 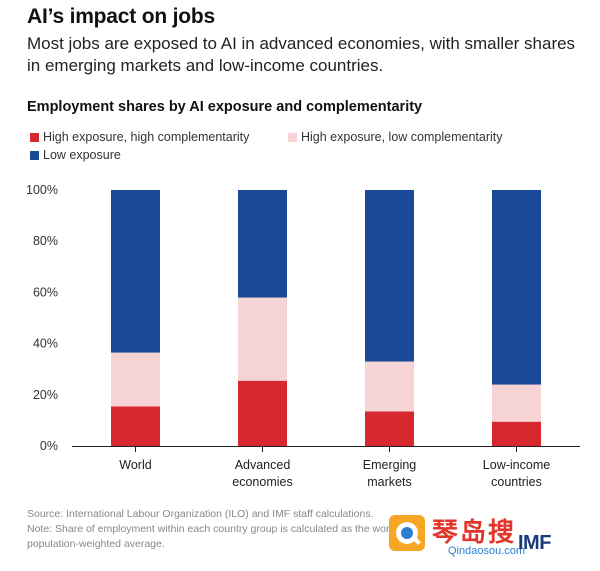 I want to click on watermark-domain: Qindaosou.com, so click(x=487, y=551).